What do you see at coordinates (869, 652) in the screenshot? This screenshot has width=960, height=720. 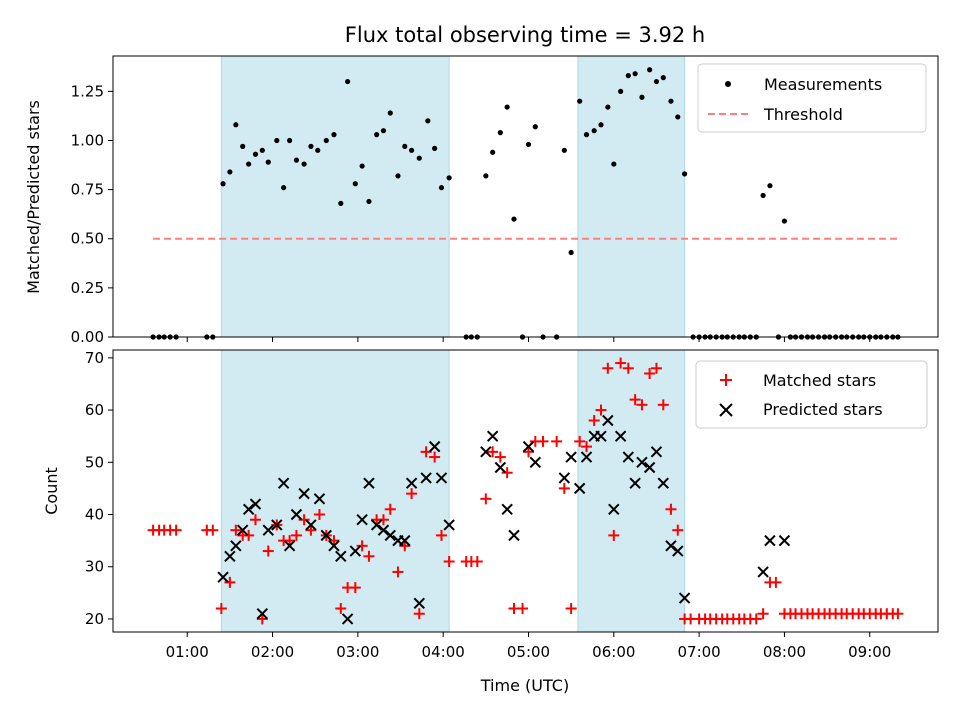 I see `x-tick-label: 09:00` at bounding box center [869, 652].